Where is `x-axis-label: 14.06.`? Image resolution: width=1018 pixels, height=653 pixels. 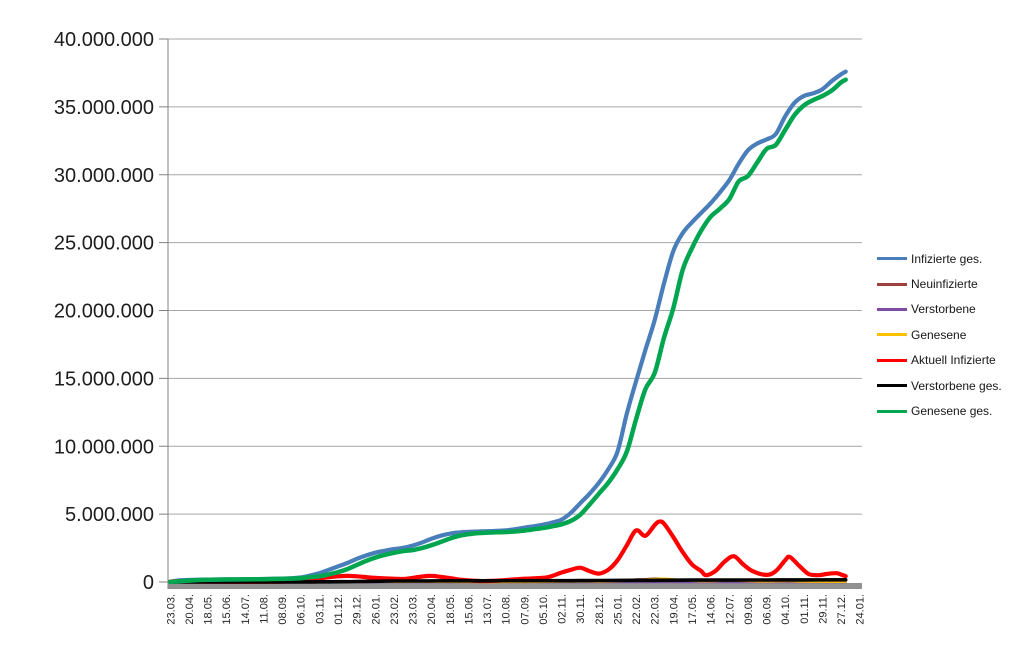 x-axis-label: 14.06. is located at coordinates (712, 609).